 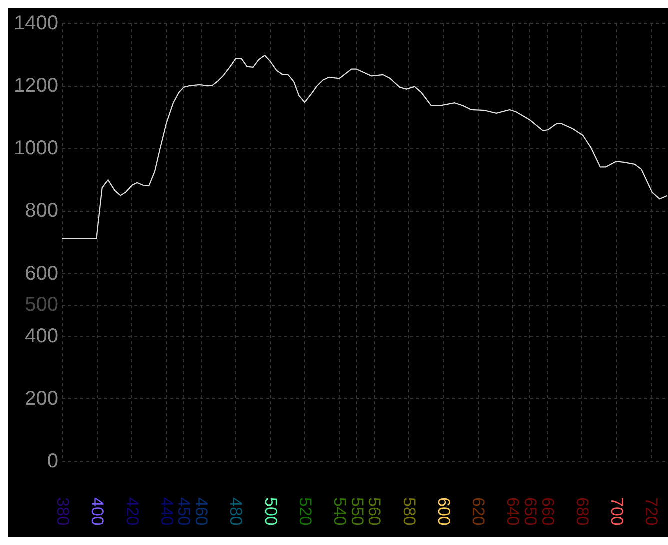 I want to click on x-tick-label: 540, so click(x=340, y=512).